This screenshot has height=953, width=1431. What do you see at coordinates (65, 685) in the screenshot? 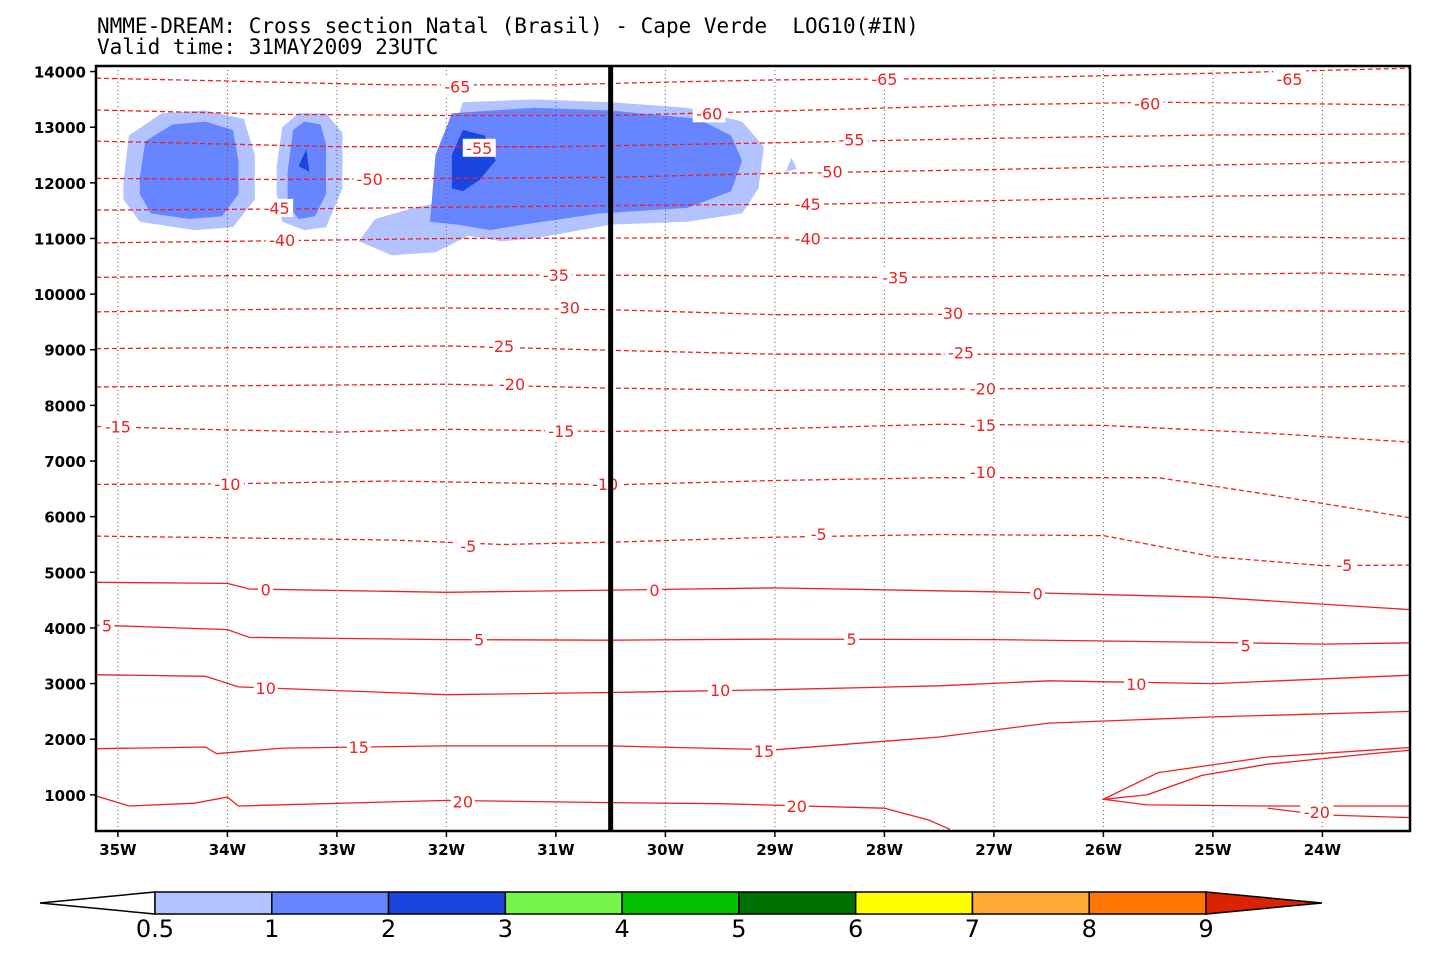
I see `y-tick-label-3000: 3000` at bounding box center [65, 685].